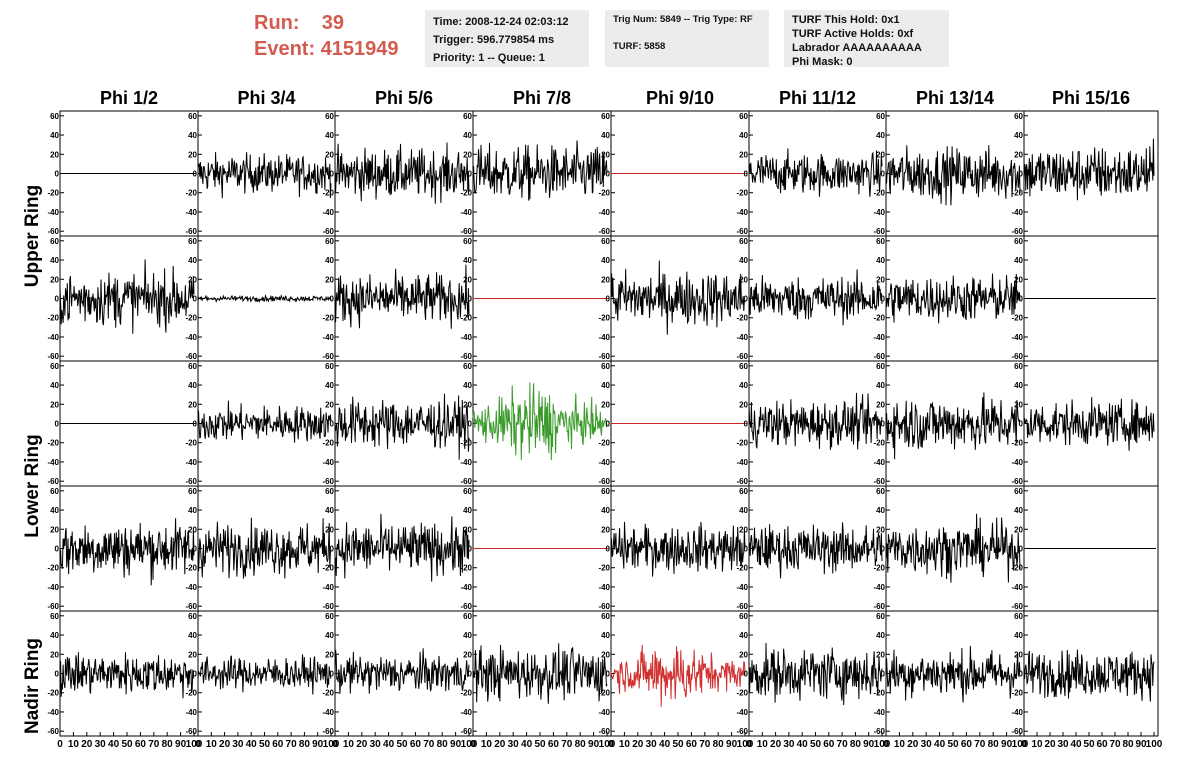 This screenshot has width=1196, height=772. What do you see at coordinates (953, 744) in the screenshot?
I see `x-tick-label: 50` at bounding box center [953, 744].